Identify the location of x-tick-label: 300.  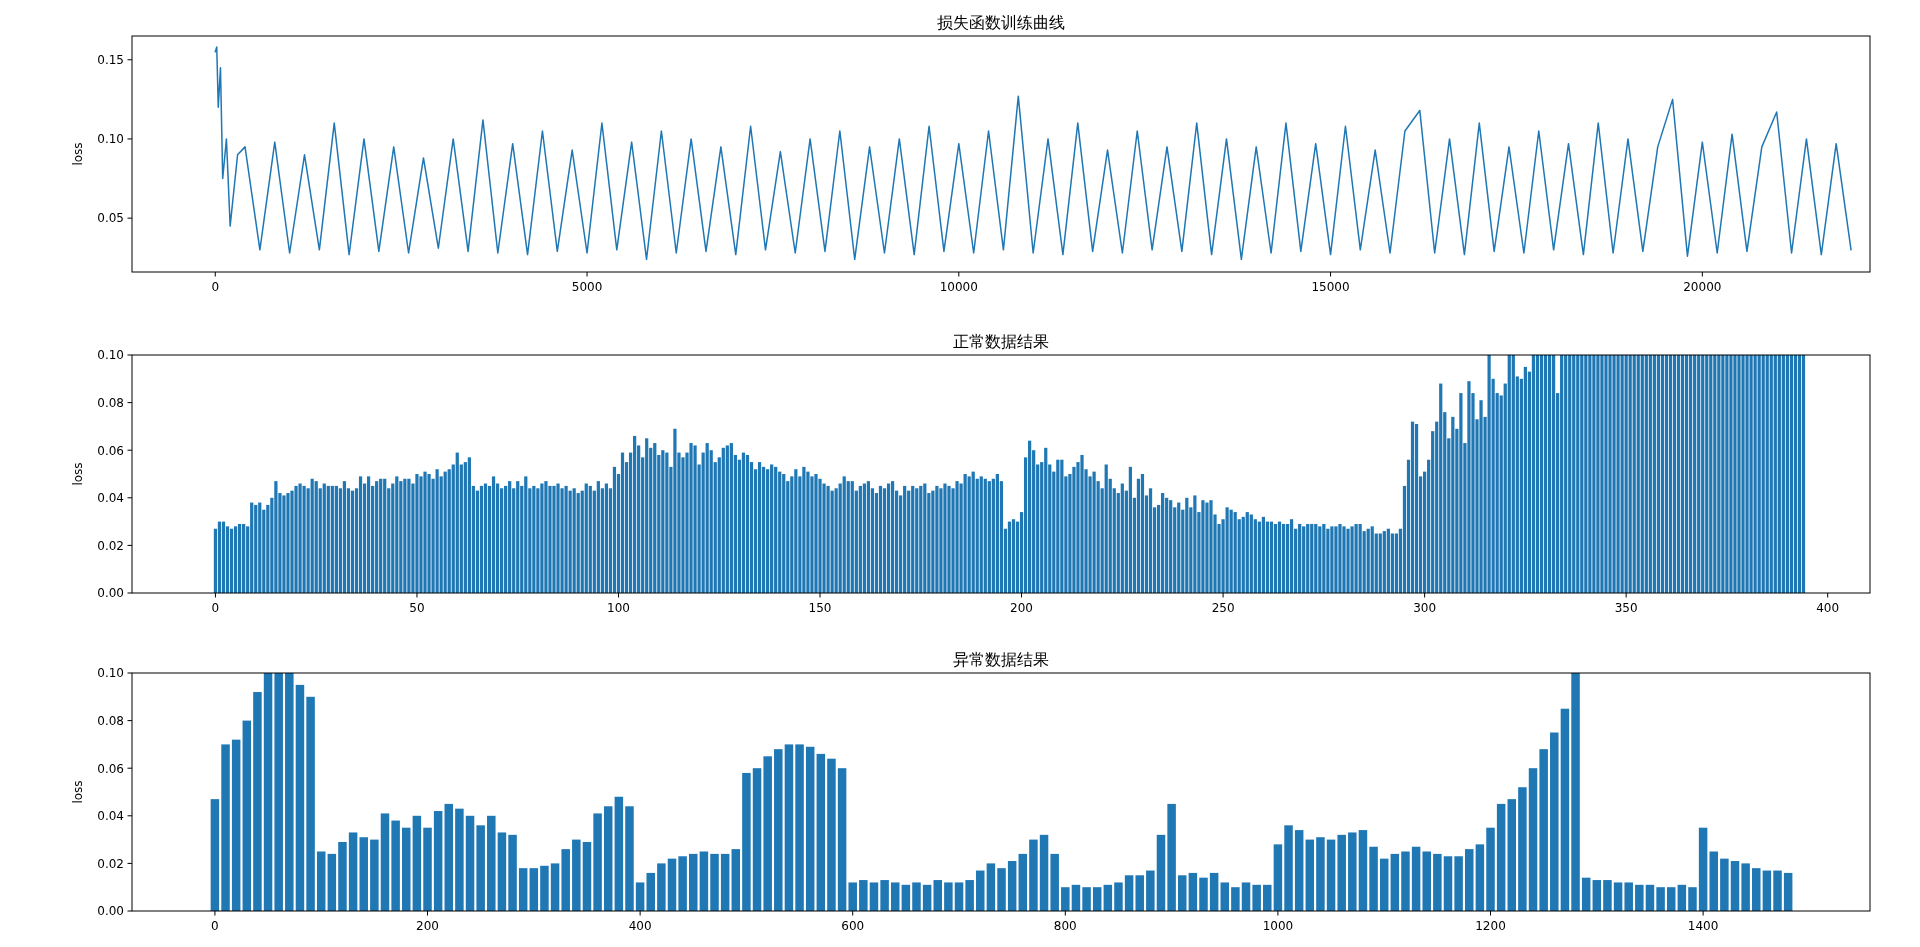
(1425, 608).